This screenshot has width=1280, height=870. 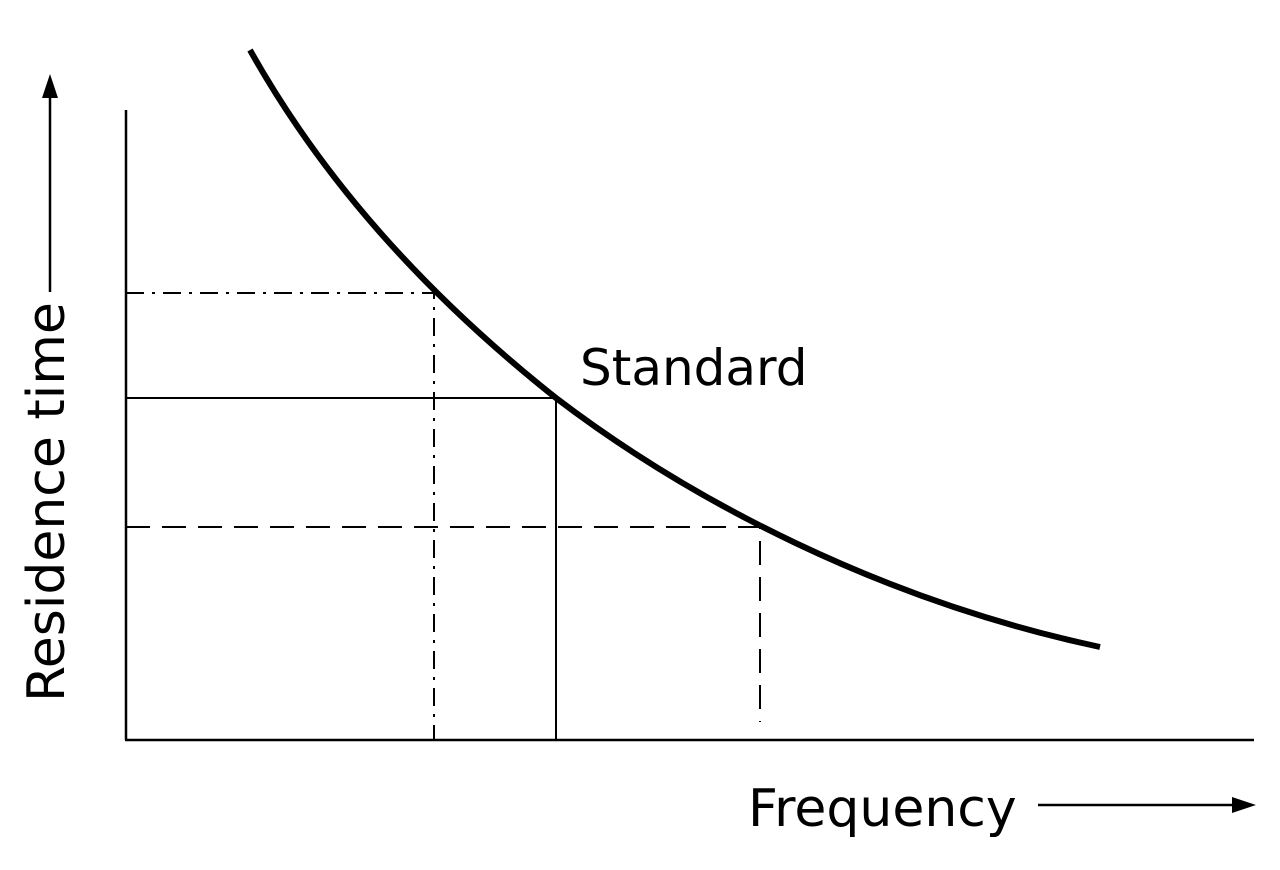 I want to click on dash-dot-guide, so click(x=280, y=516).